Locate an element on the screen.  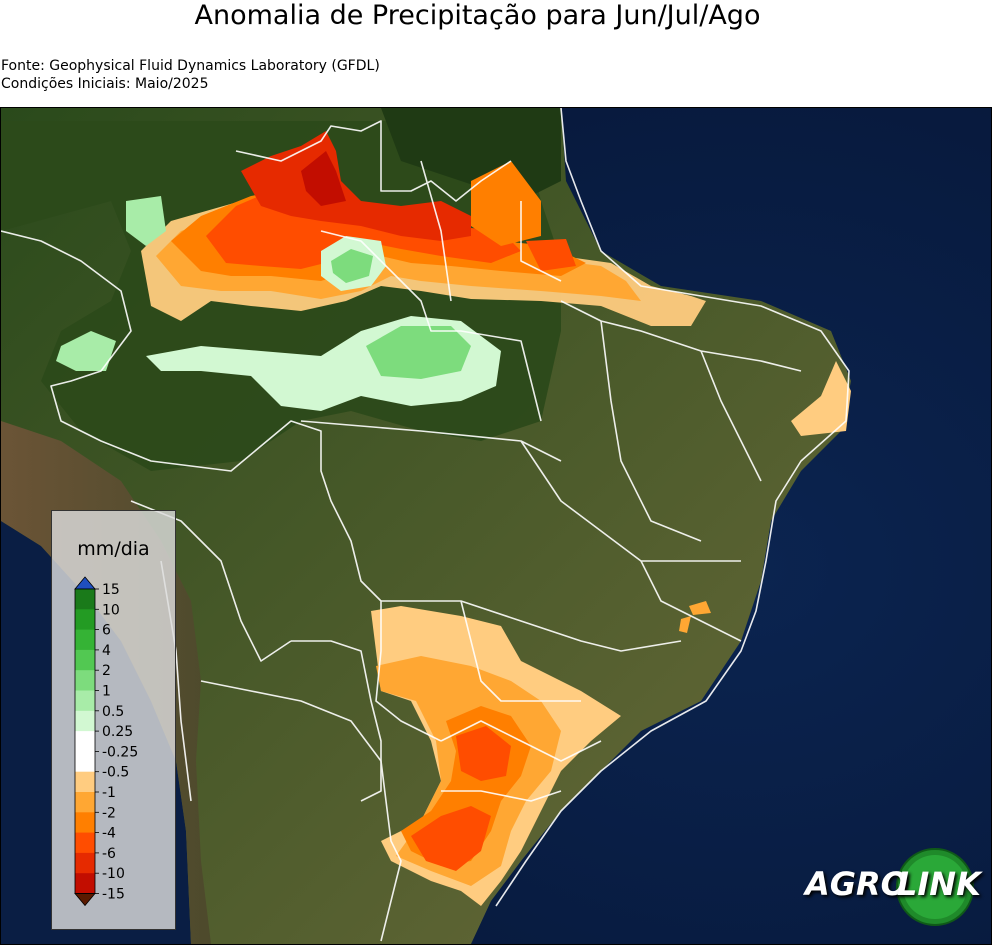
anomaly-amapa is located at coordinates (506, 203).